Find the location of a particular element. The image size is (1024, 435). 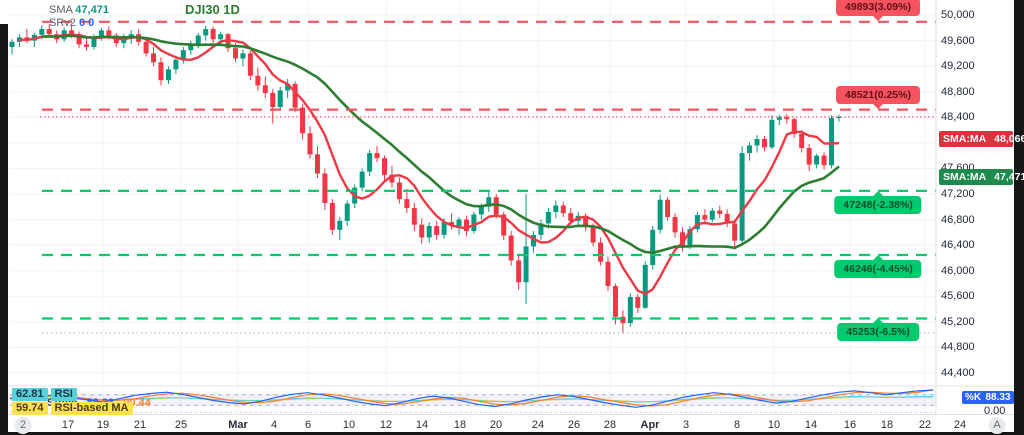

indicator-zero-label: 0.00 is located at coordinates (995, 411).